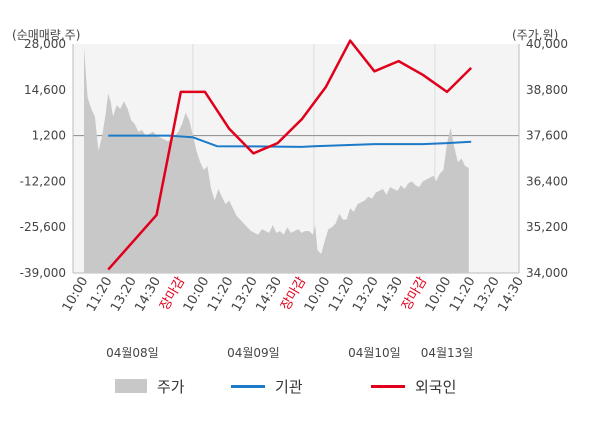 This screenshot has height=428, width=600. I want to click on y-right-axis-label: (주가,원), so click(535, 35).